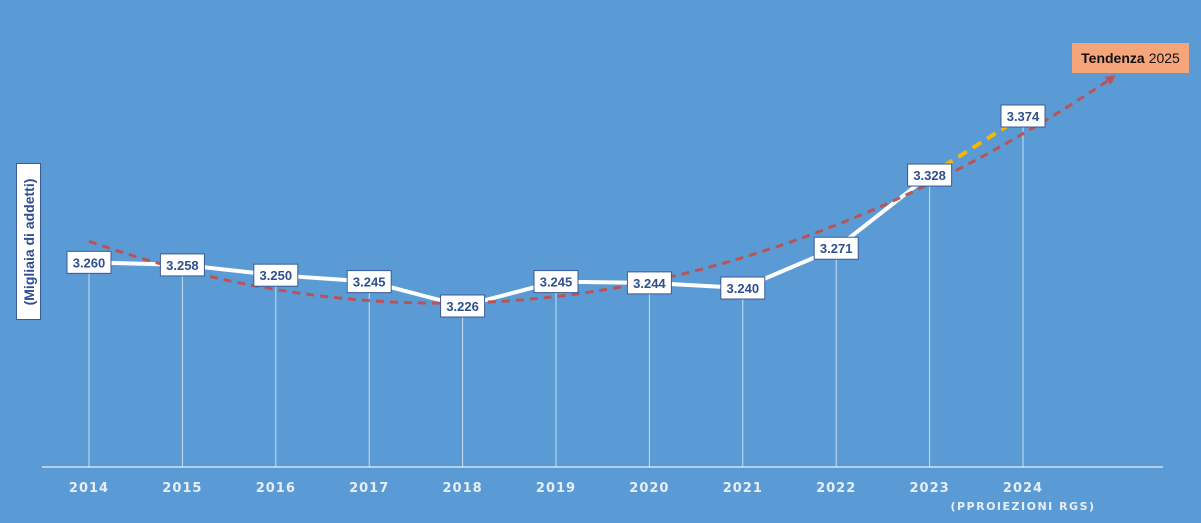 This screenshot has height=523, width=1201. I want to click on data-label: 3.260, so click(89, 262).